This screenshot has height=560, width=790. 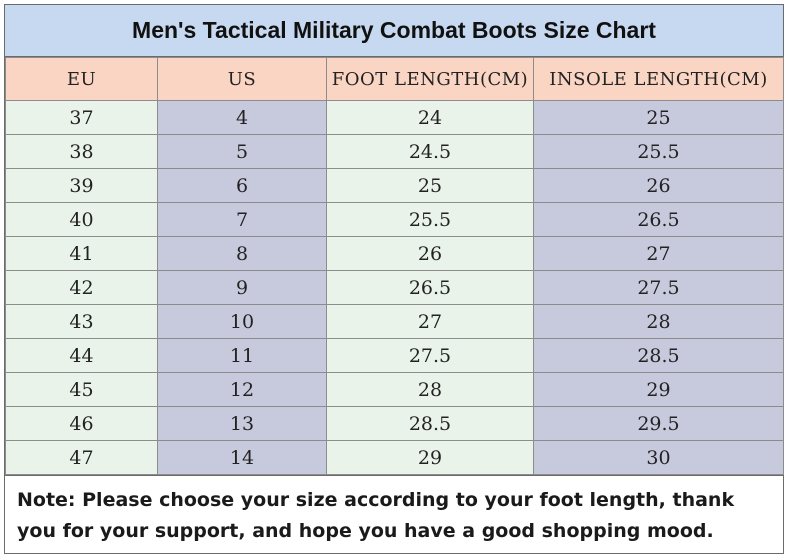 What do you see at coordinates (658, 321) in the screenshot?
I see `insole-length-cell: 28` at bounding box center [658, 321].